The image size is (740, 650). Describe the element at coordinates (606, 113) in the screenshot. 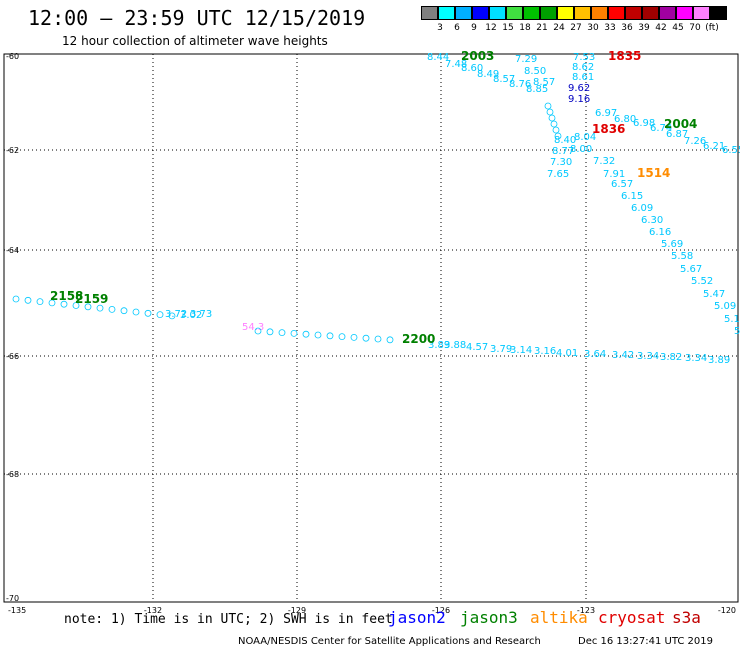

I see `wave-height-value: 6.97` at that location.